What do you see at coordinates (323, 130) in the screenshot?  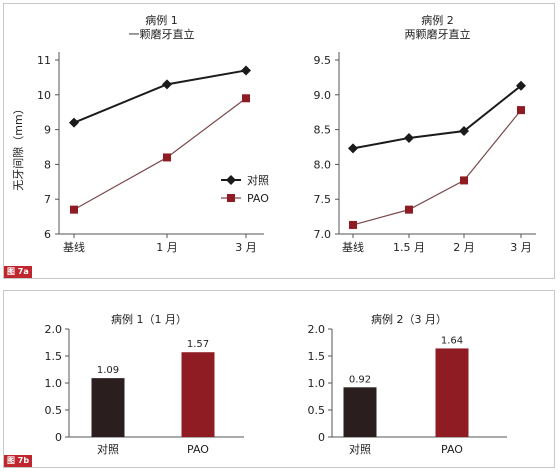 I see `chart1-y-tick-label: 8.5` at bounding box center [323, 130].